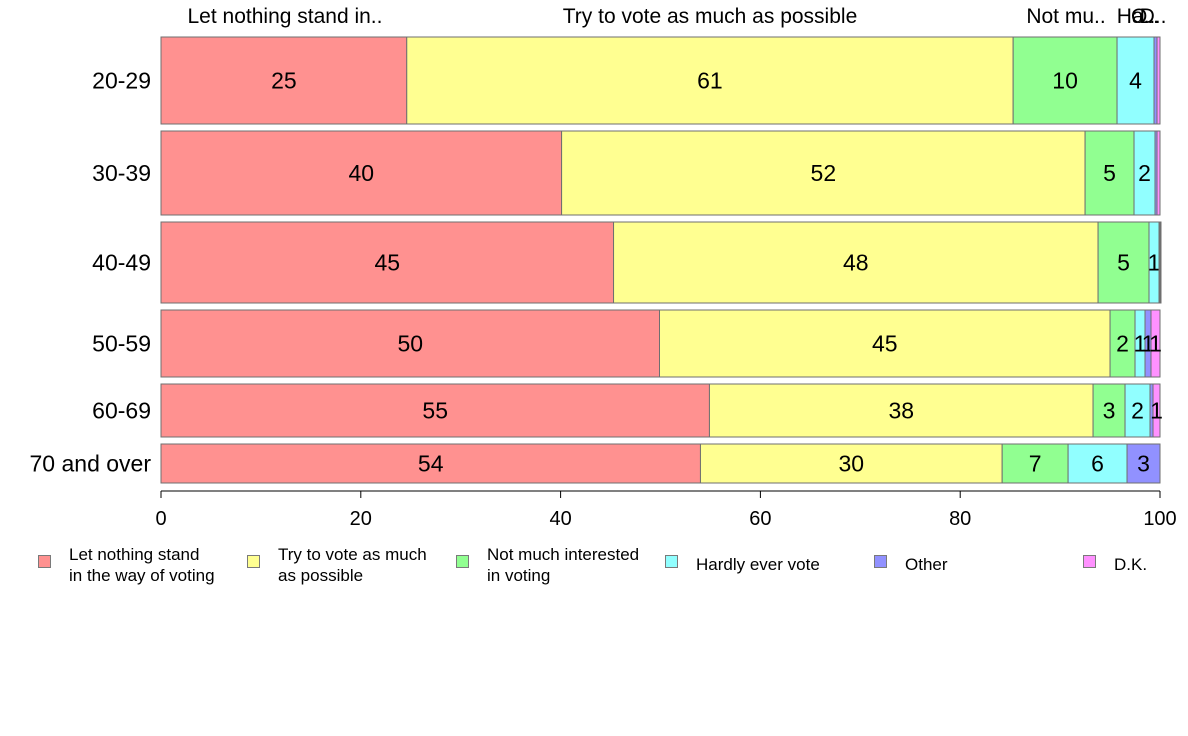  What do you see at coordinates (121, 411) in the screenshot?
I see `category-label: 60-69` at bounding box center [121, 411].